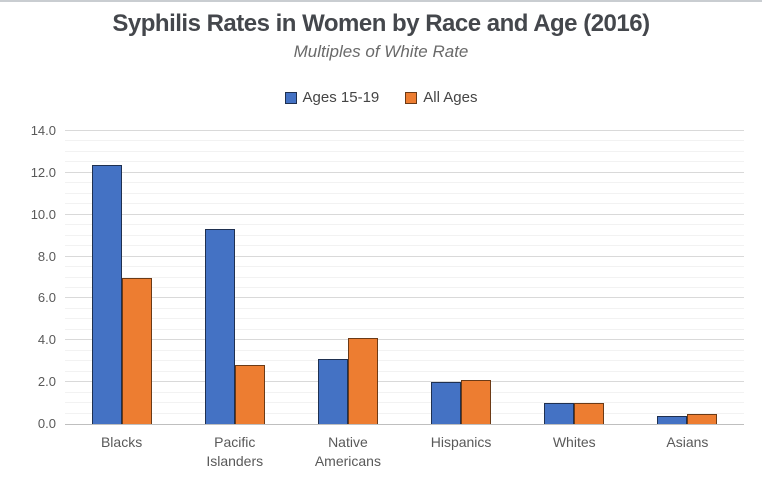 This screenshot has width=762, height=487. What do you see at coordinates (46, 256) in the screenshot?
I see `y-axis-tick-label: 8.0` at bounding box center [46, 256].